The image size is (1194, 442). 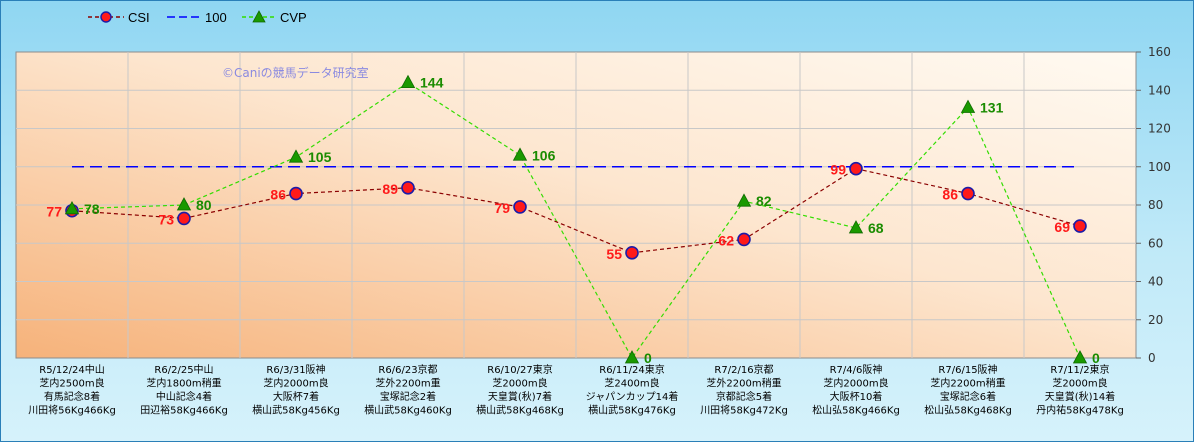 What do you see at coordinates (1159, 167) in the screenshot?
I see `y-tick-label: 100` at bounding box center [1159, 167].